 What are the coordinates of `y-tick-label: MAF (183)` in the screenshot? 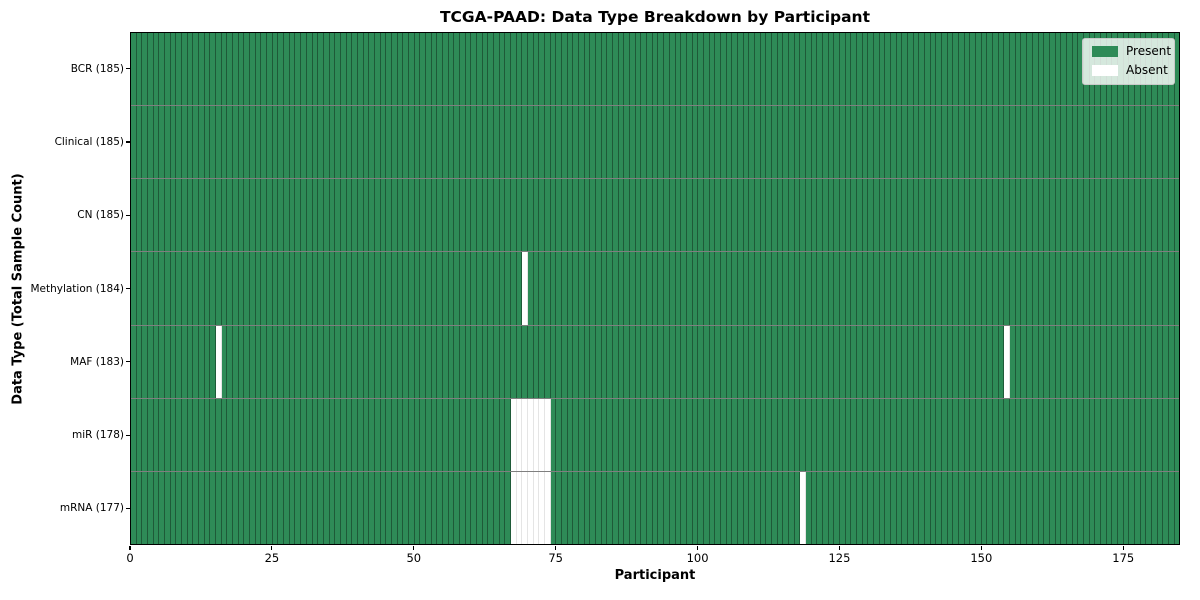 It's located at (97, 361).